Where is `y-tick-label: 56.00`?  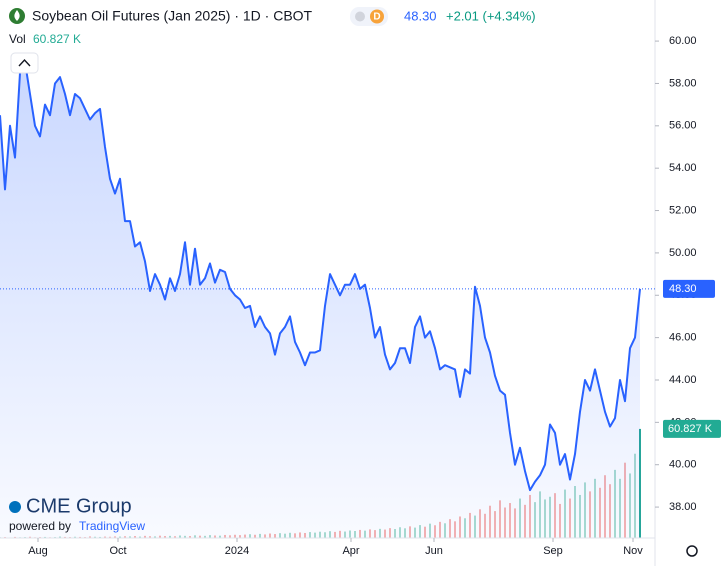 y-tick-label: 56.00 is located at coordinates (683, 126).